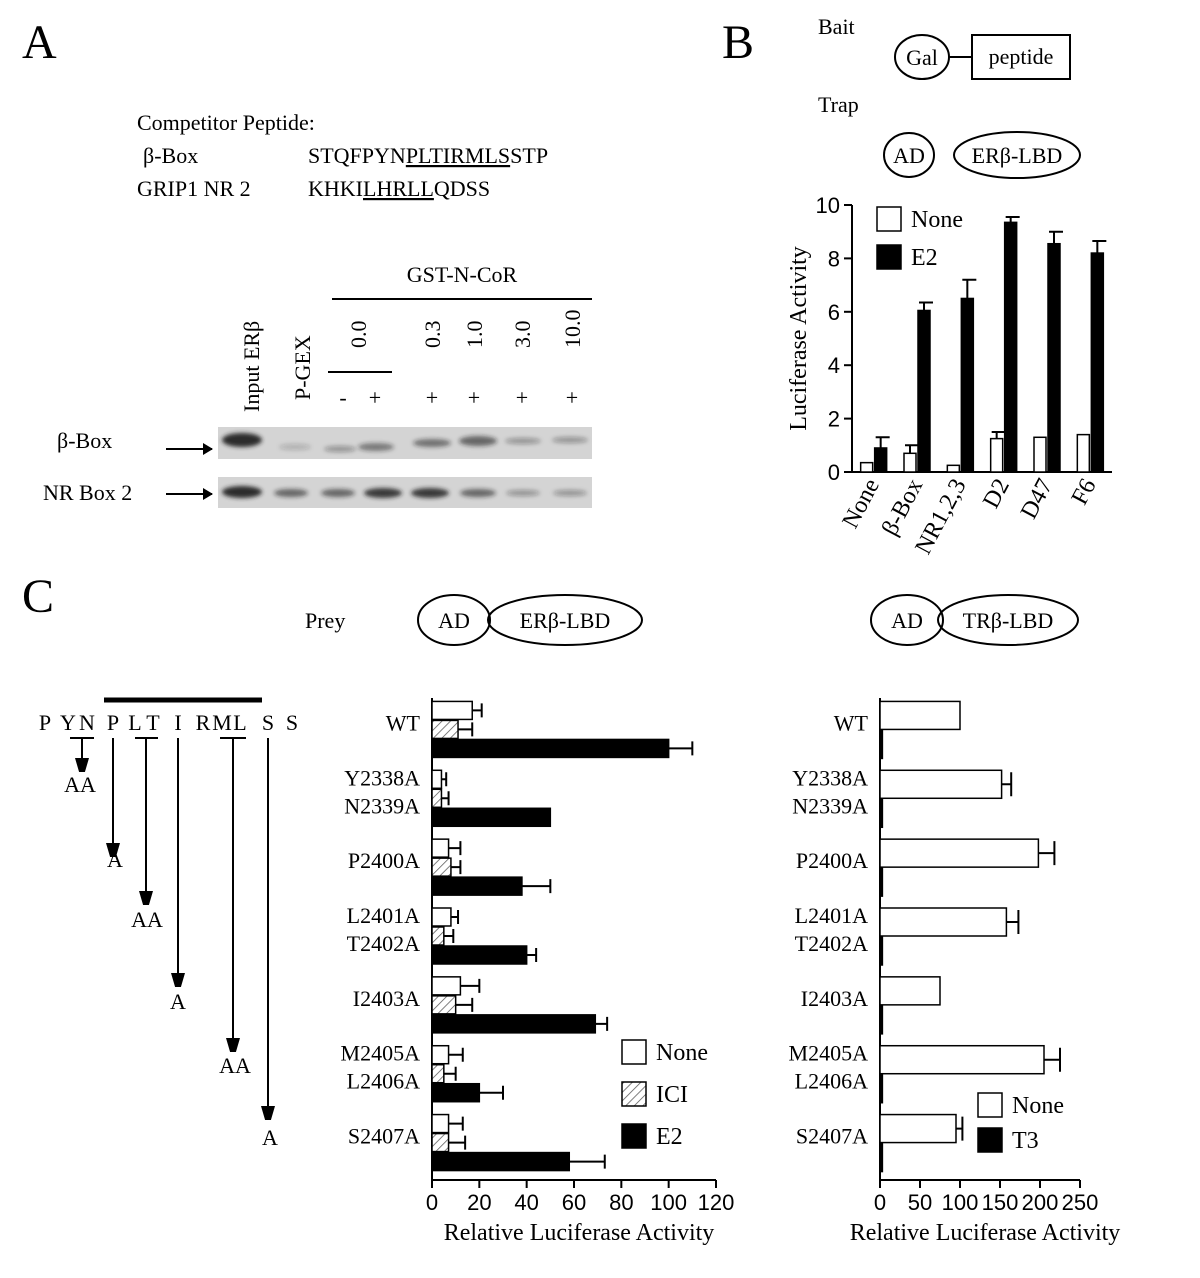 This screenshot has height=1278, width=1200. I want to click on residue: N, so click(87, 722).